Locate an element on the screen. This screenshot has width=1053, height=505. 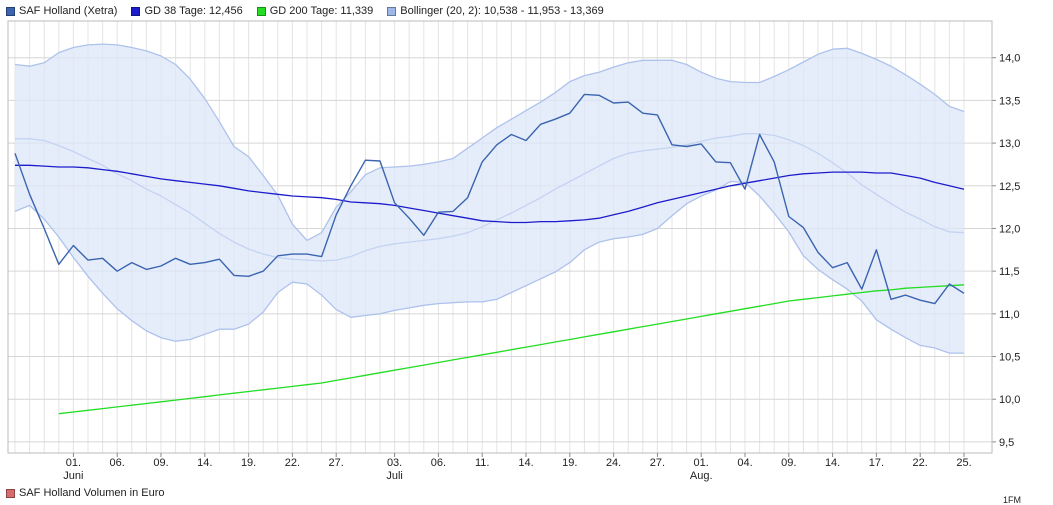
legend-label-price: SAF Holland (Xetra) is located at coordinates (68, 11).